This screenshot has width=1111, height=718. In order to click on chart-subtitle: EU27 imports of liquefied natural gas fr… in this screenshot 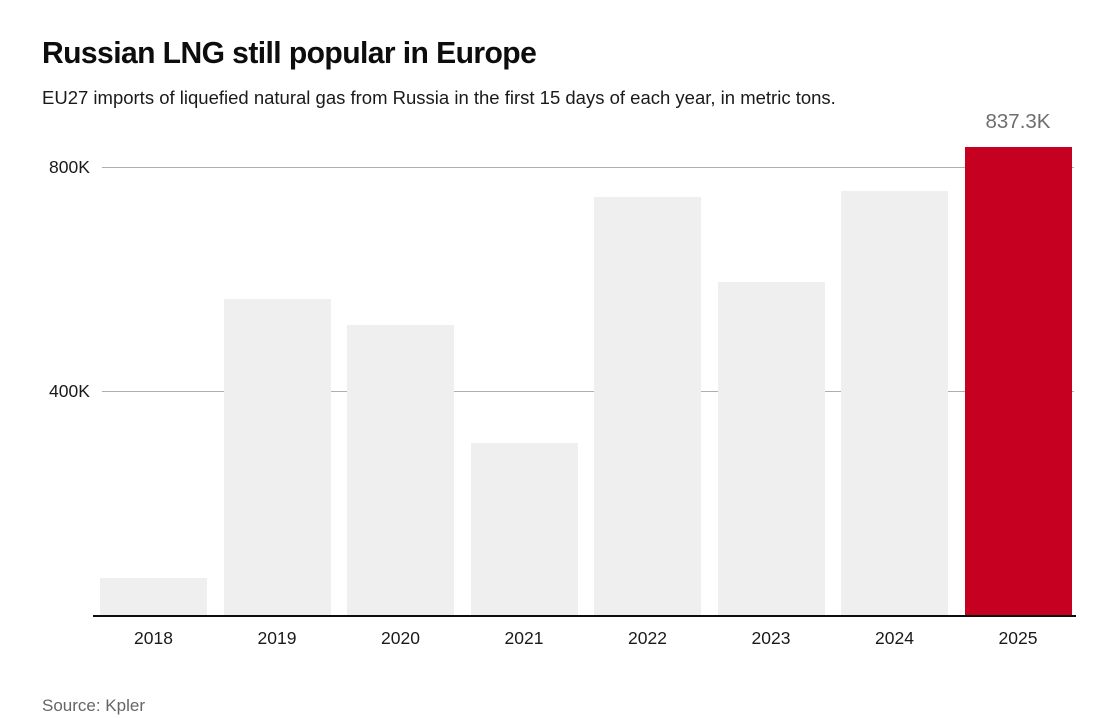, I will do `click(439, 97)`.